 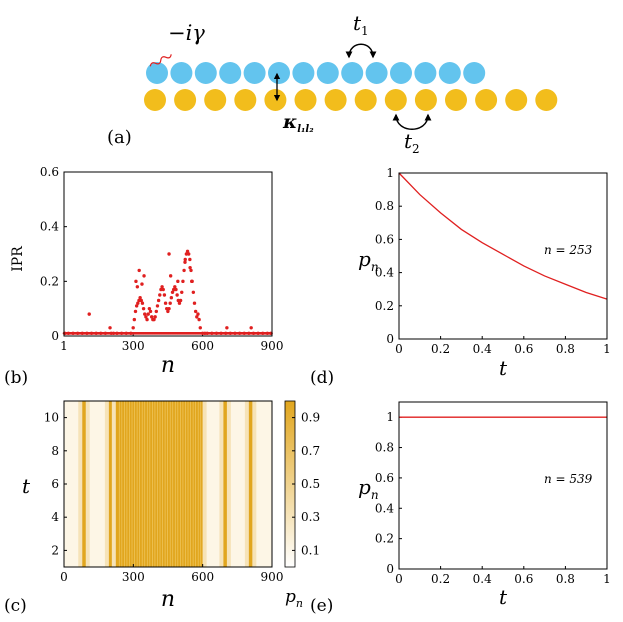 What do you see at coordinates (503, 368) in the screenshot?
I see `panel-d-xlabel: t` at bounding box center [503, 368].